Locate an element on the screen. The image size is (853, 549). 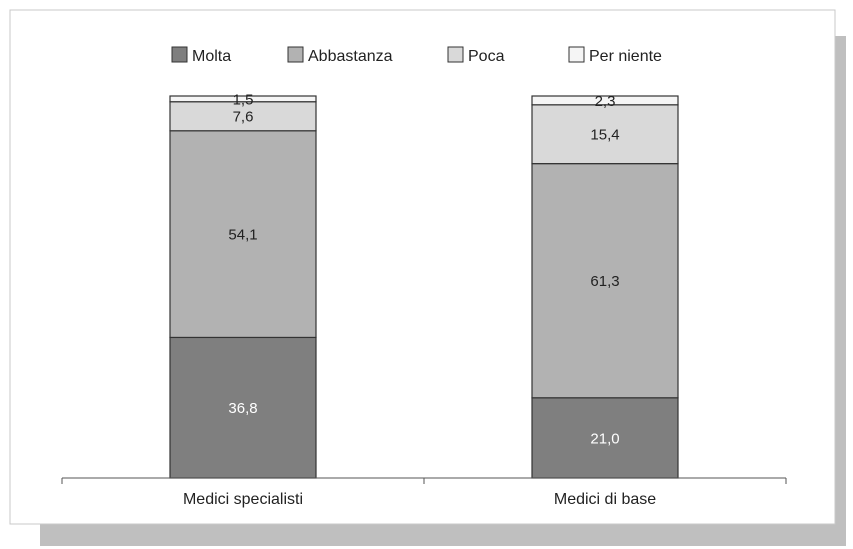
data-label: 15,4 is located at coordinates (604, 135).